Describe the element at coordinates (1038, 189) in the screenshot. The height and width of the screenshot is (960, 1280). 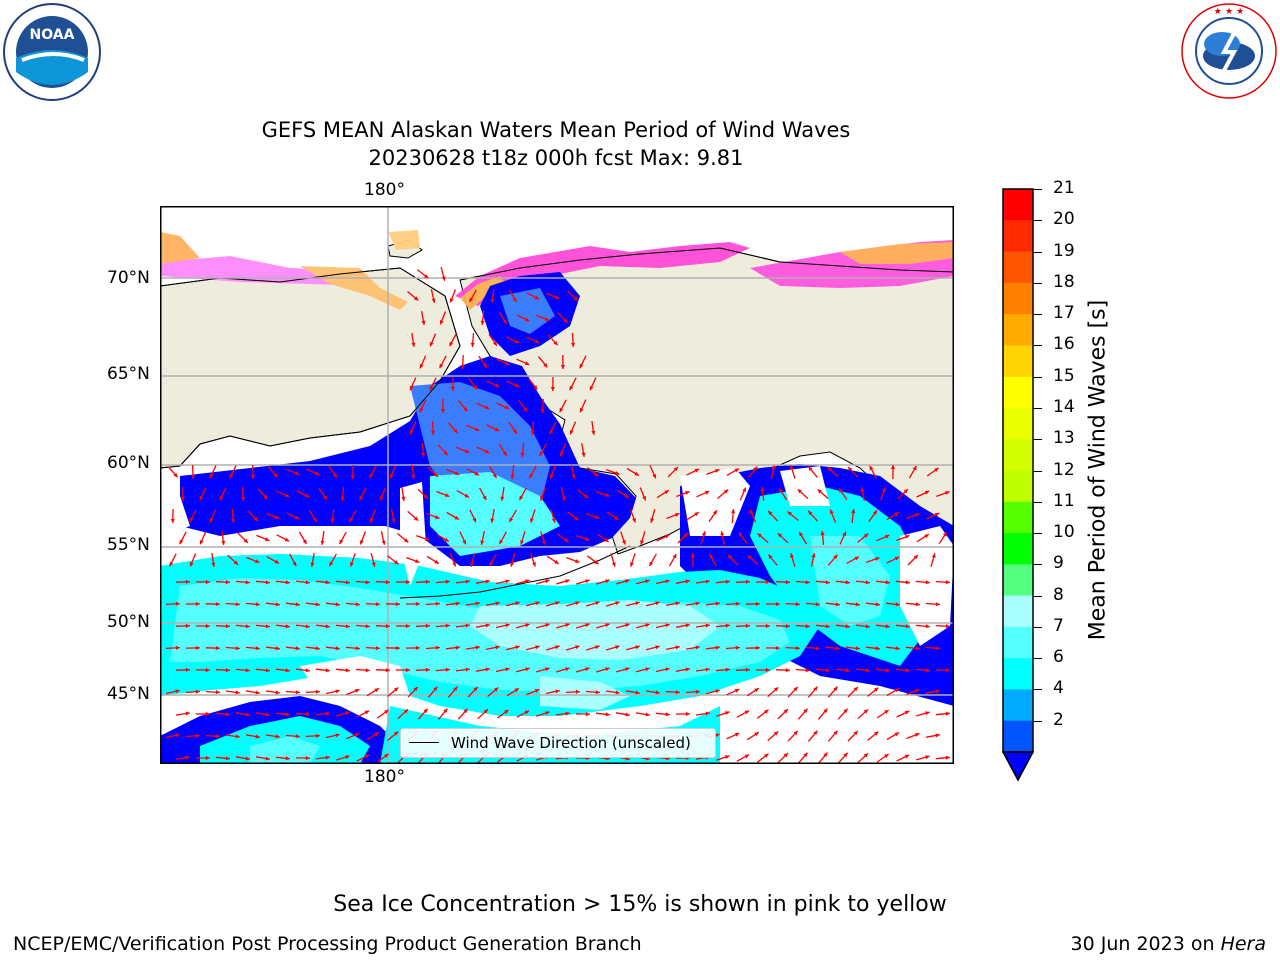
I see `colorbar-tick-mark` at that location.